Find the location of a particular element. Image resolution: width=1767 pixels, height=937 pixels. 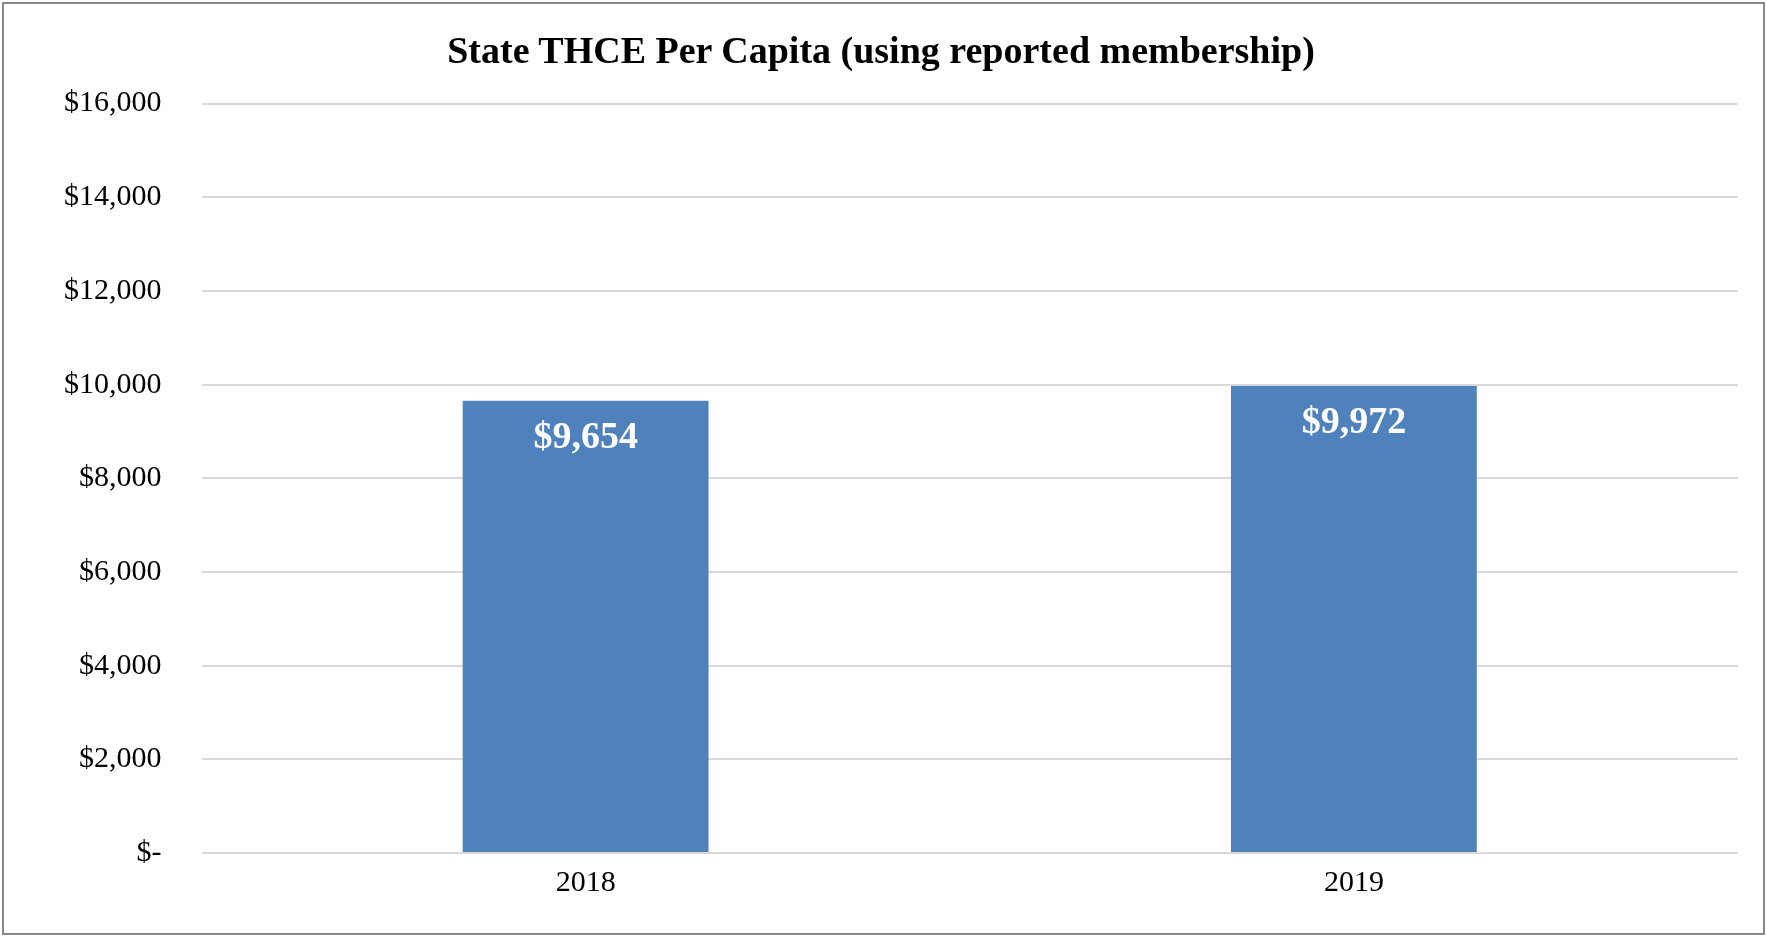

y-tick-label: $- is located at coordinates (149, 850).